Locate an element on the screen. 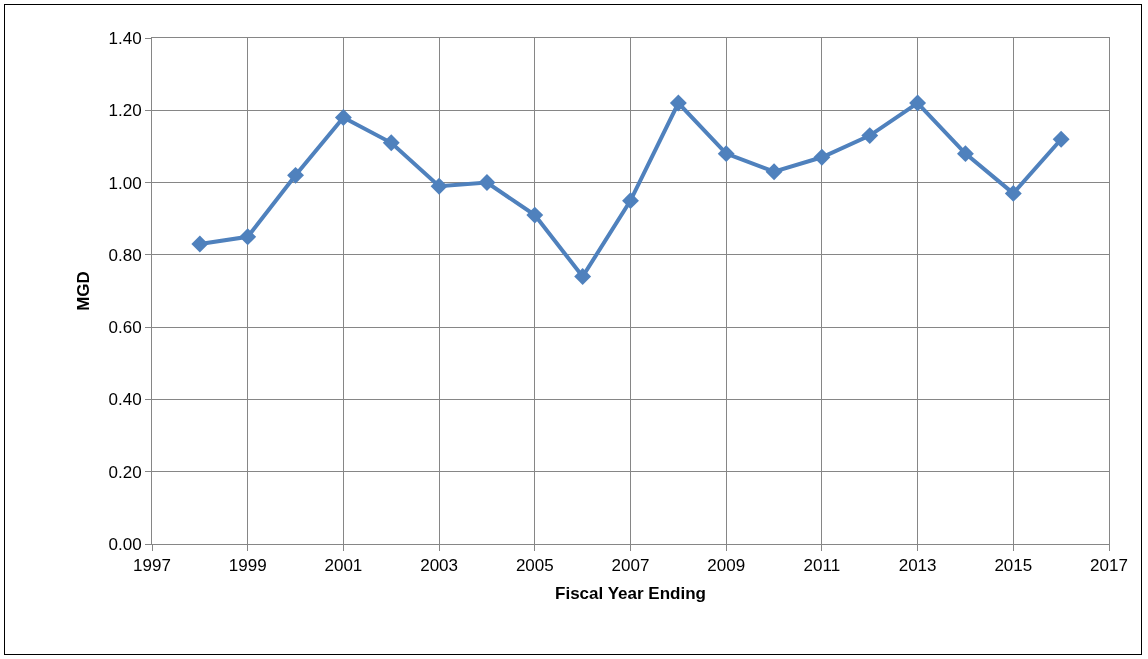 The image size is (1148, 659). y-tick-label: 1.20 is located at coordinates (125, 111).